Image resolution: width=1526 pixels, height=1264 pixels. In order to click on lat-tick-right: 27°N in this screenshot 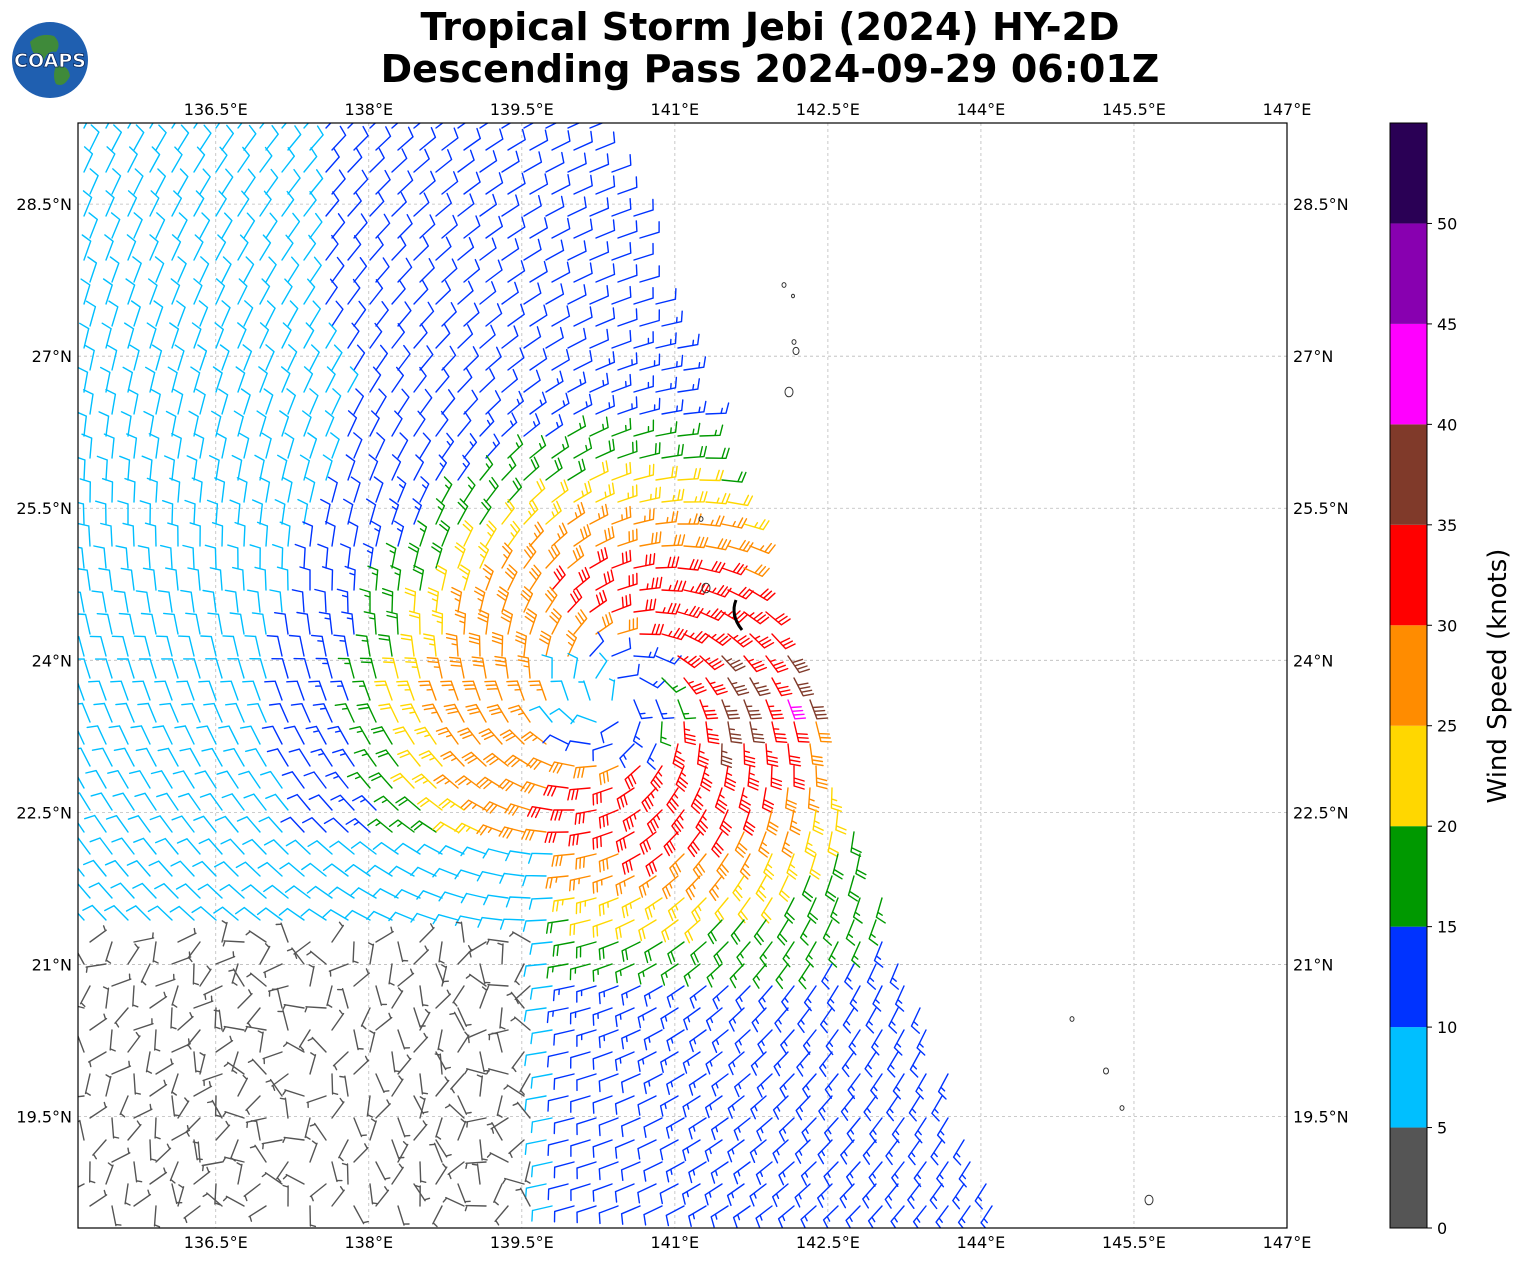, I will do `click(1313, 356)`.